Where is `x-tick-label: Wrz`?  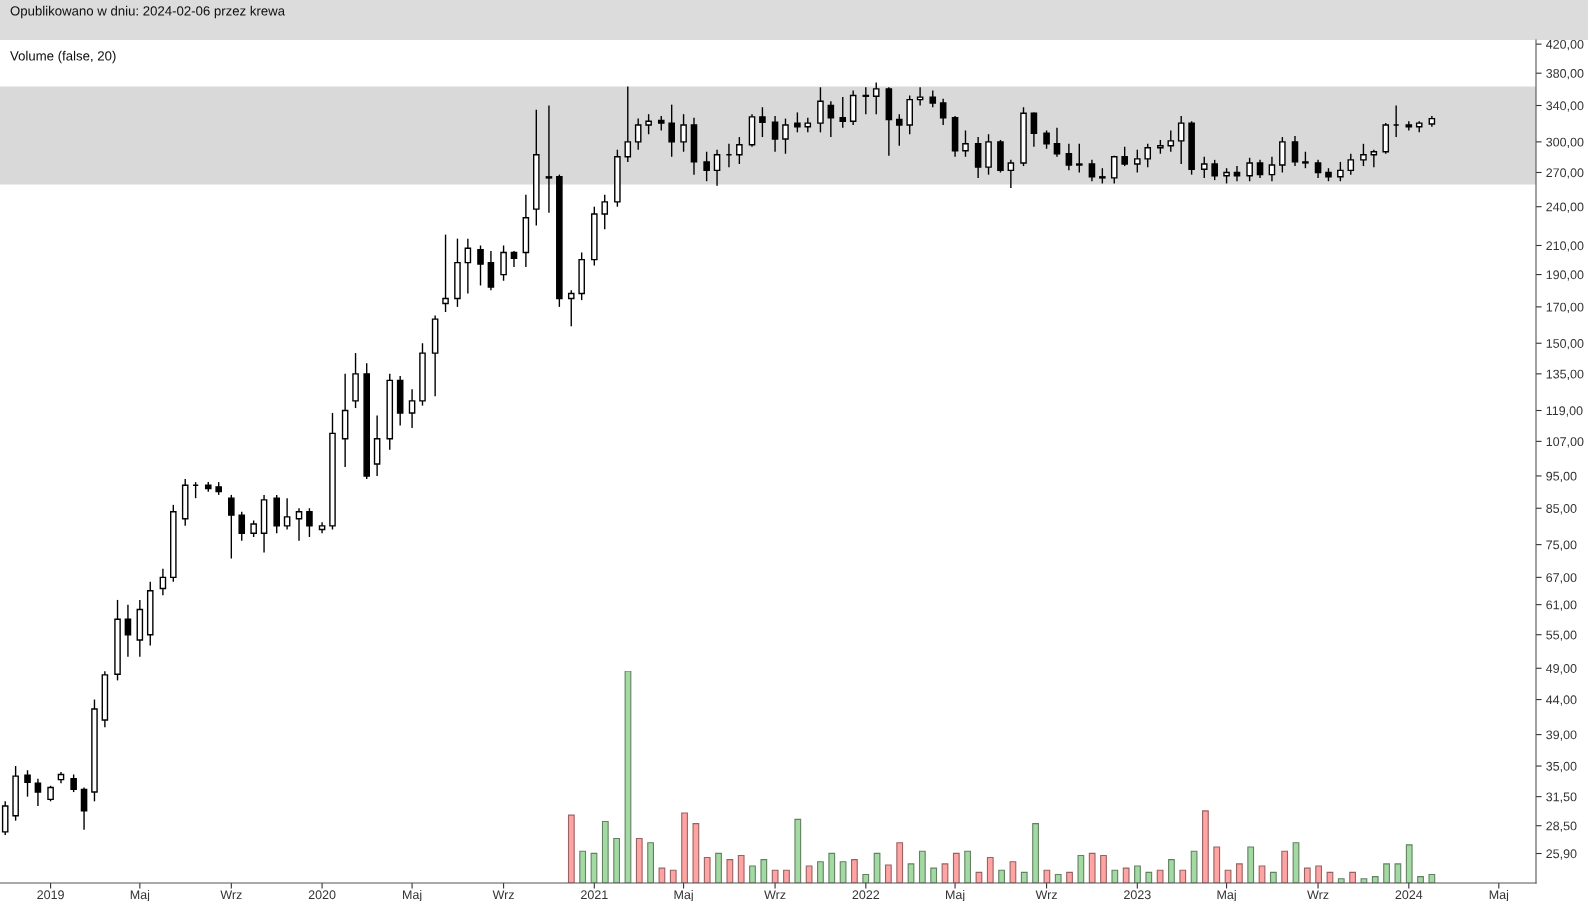 x-tick-label: Wrz is located at coordinates (1046, 894).